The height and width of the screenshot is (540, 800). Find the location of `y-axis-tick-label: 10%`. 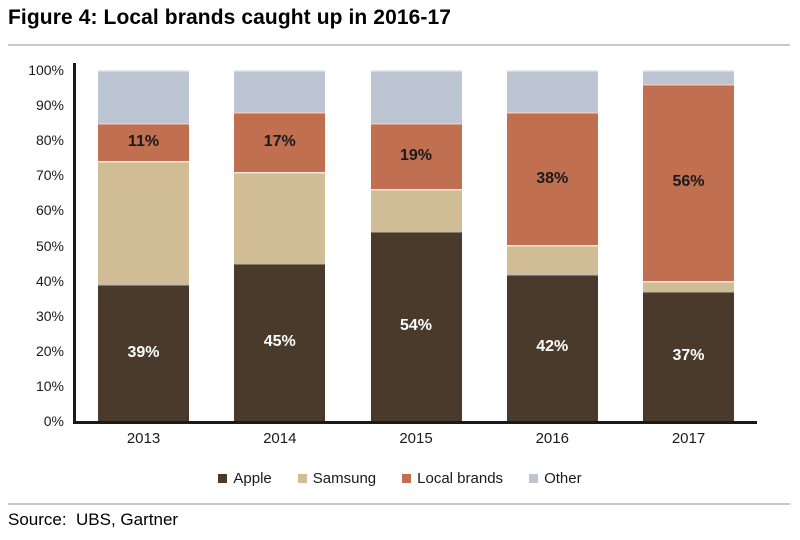

y-axis-tick-label: 10% is located at coordinates (49, 385).